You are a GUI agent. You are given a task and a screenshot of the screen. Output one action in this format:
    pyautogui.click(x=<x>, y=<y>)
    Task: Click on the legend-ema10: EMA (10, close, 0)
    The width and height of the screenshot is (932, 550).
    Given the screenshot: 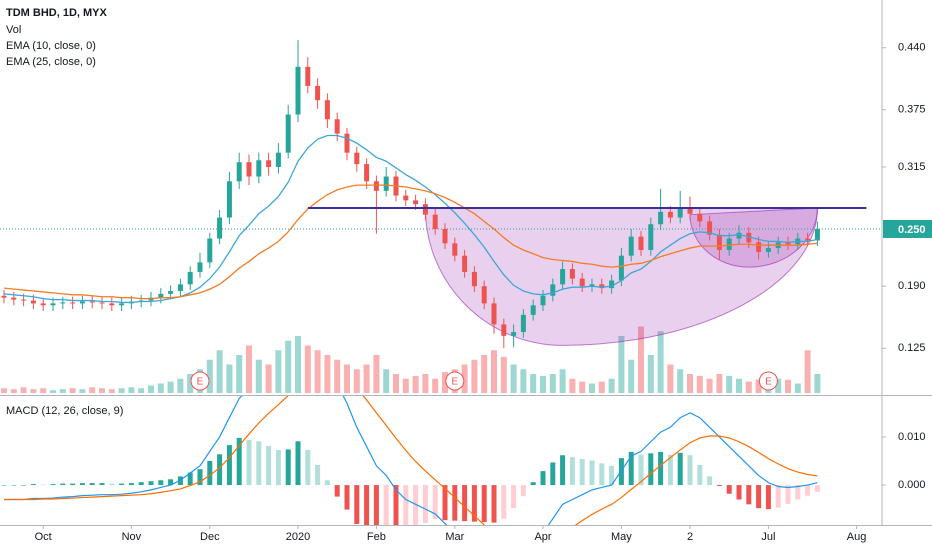 What is the action you would take?
    pyautogui.click(x=51, y=46)
    